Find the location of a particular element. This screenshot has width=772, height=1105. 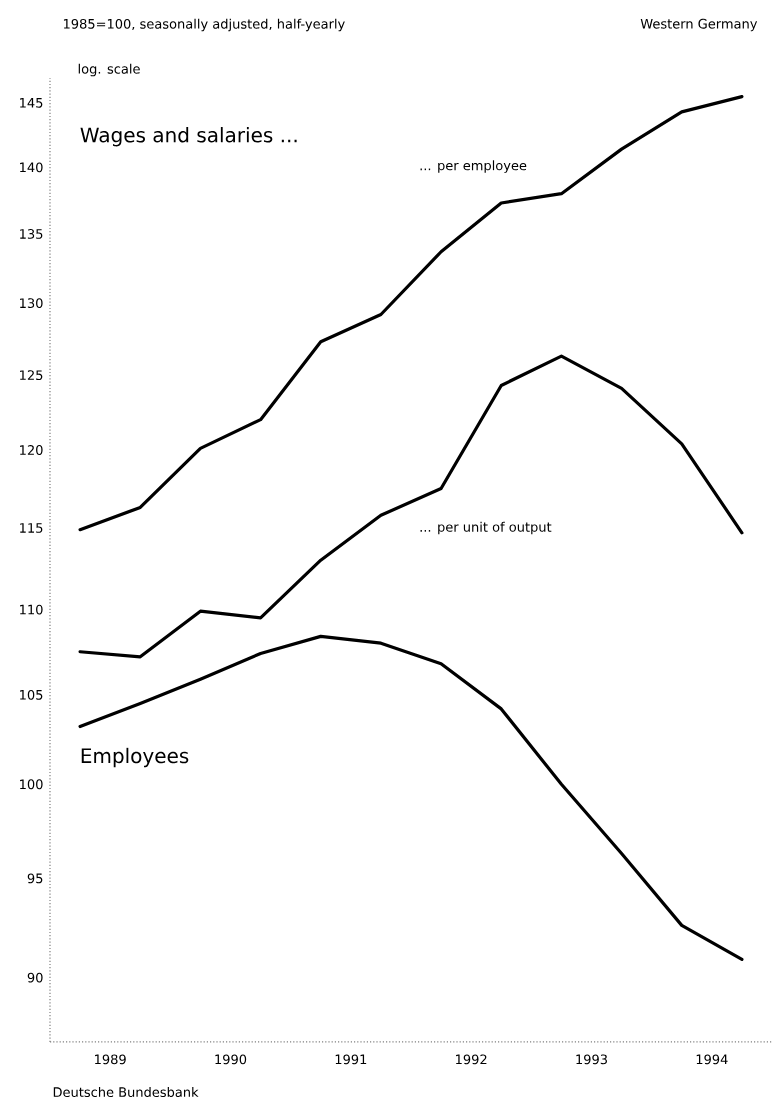

chart-subtitle: Western Germany is located at coordinates (699, 25).